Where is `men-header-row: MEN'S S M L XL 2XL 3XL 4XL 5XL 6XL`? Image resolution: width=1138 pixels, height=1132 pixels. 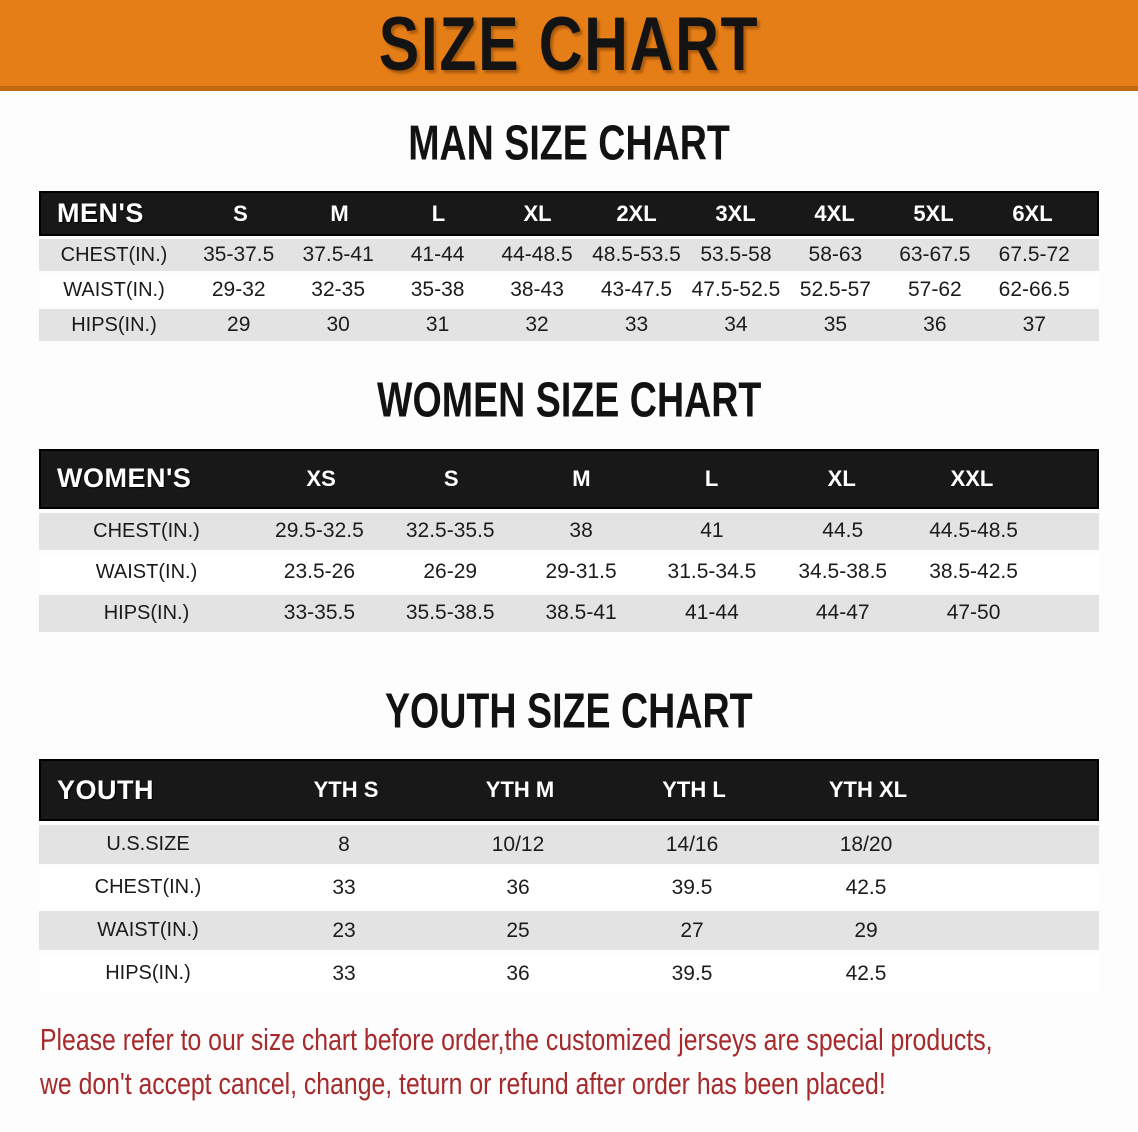
men-header-row: MEN'S S M L XL 2XL 3XL 4XL 5XL 6XL is located at coordinates (569, 214).